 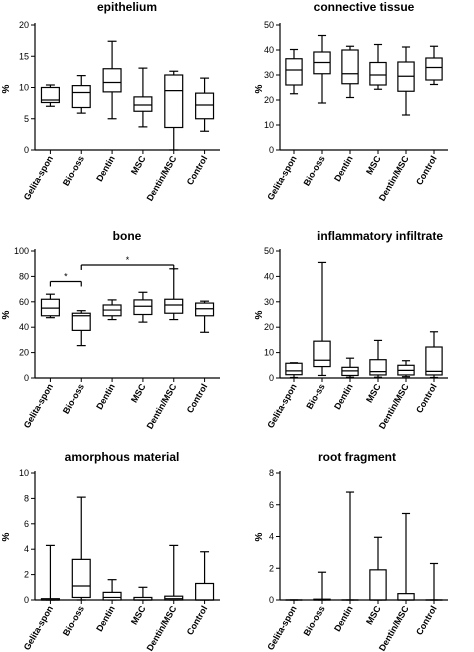 What do you see at coordinates (24, 276) in the screenshot?
I see `y-tick-label: 80` at bounding box center [24, 276].